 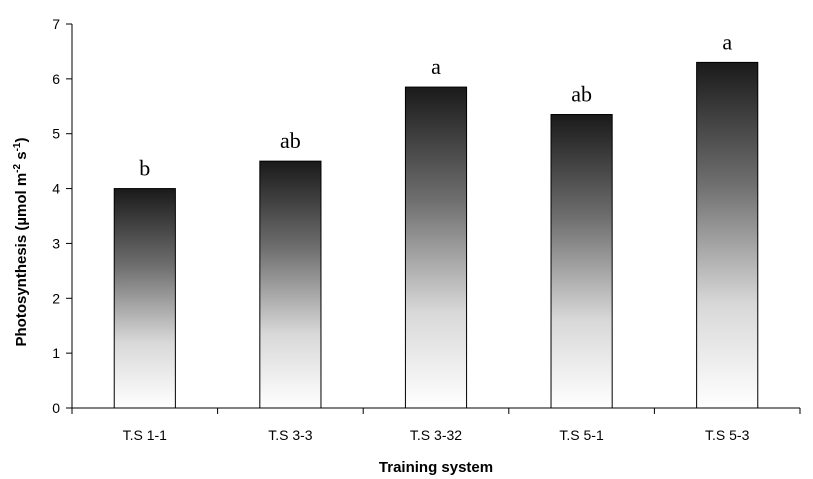 What do you see at coordinates (436, 435) in the screenshot?
I see `x-tick-label: T.S 3-32` at bounding box center [436, 435].